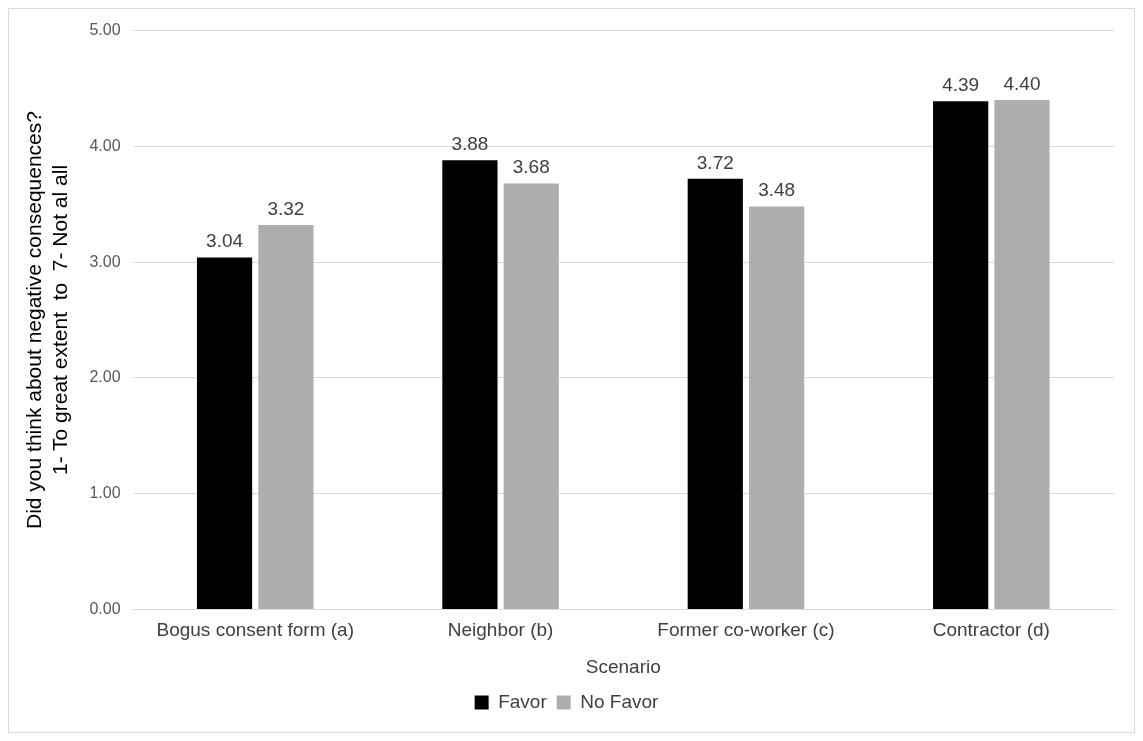 The width and height of the screenshot is (1143, 741). Describe the element at coordinates (991, 630) in the screenshot. I see `x-tick-label: Contractor (d)` at that location.